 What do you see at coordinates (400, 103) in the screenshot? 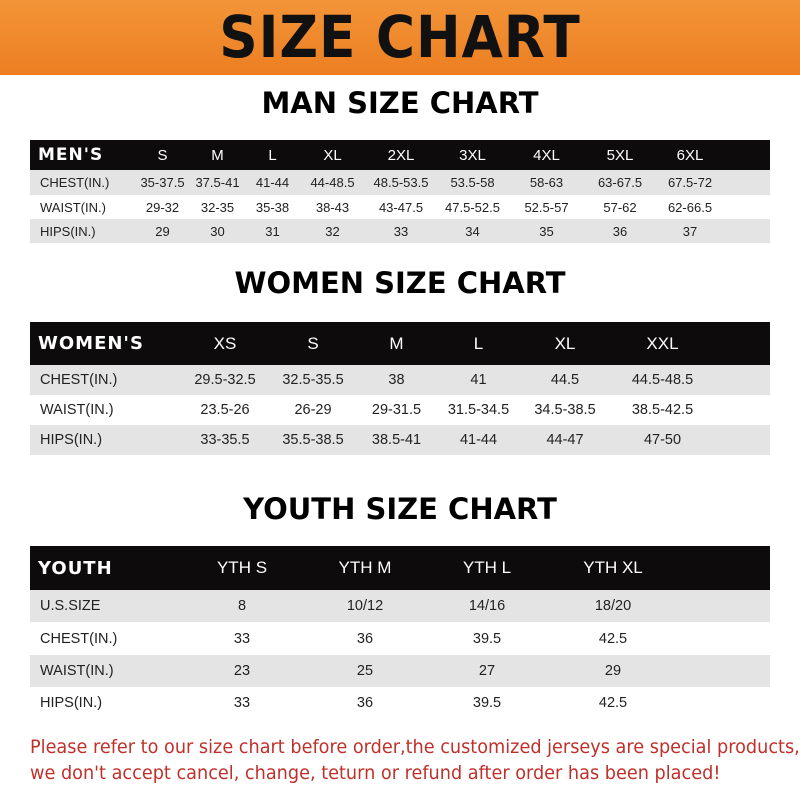
I see `men-heading: MAN SIZE CHART` at bounding box center [400, 103].